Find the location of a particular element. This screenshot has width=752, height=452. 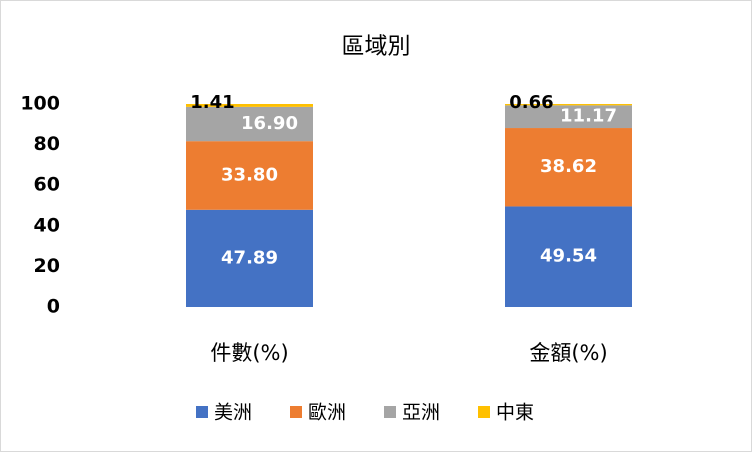

data-label: 49.54 is located at coordinates (568, 256).